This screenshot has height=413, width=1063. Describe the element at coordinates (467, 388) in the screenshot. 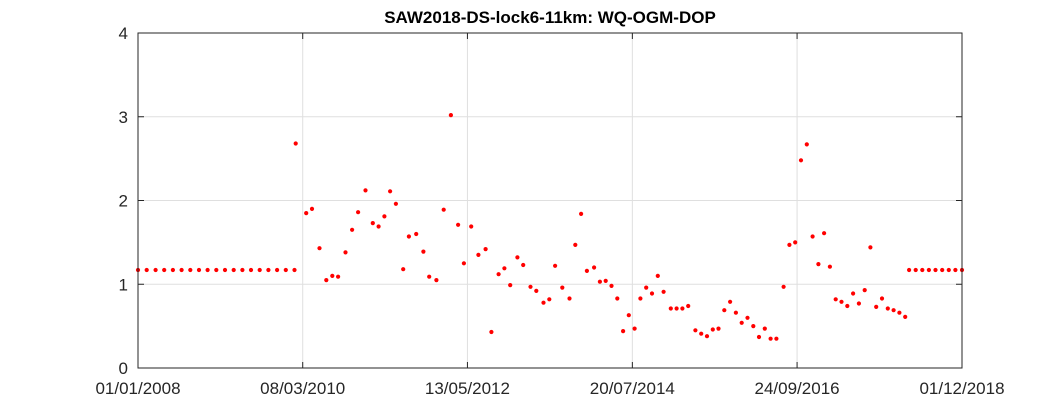

I see `x-tick-label: 13/05/2012` at that location.